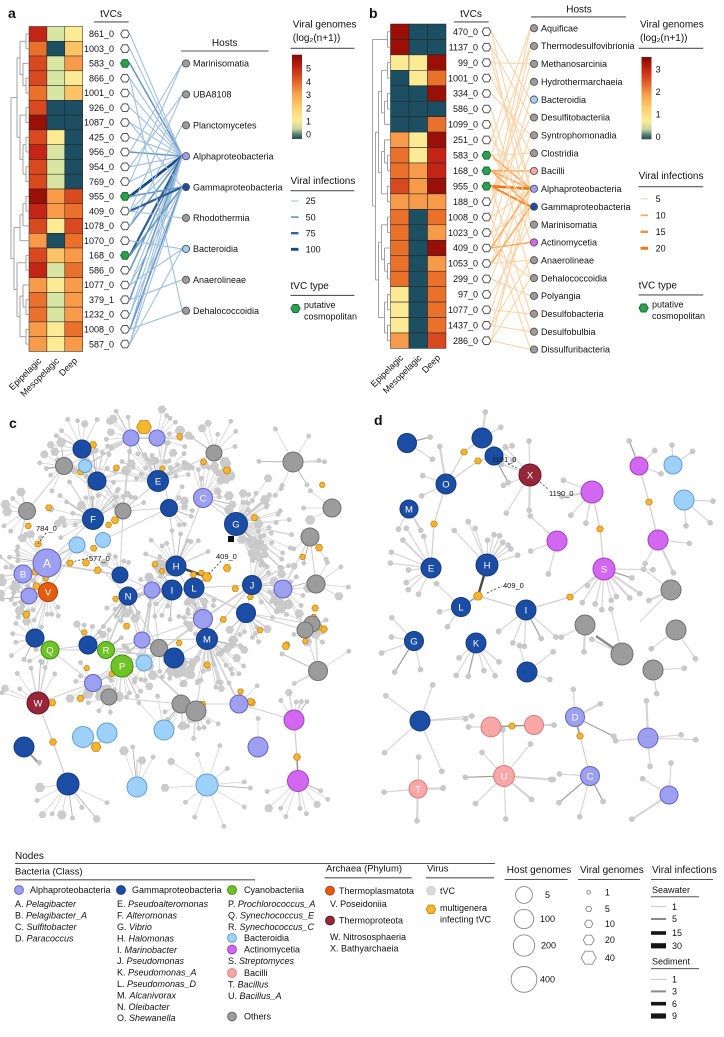 The image size is (724, 1037). I want to click on svg-text: 400, so click(547, 980).